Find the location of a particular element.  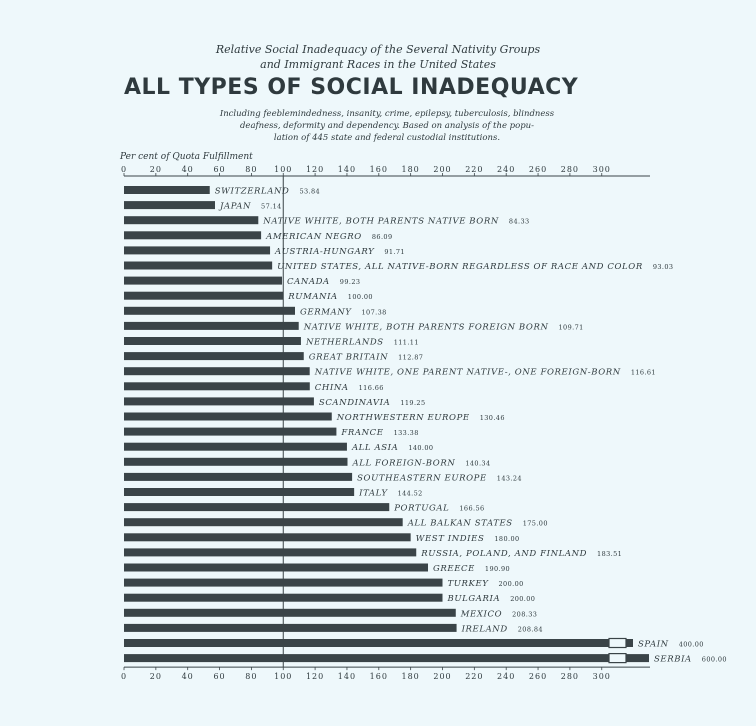

value-label: 99.23 is located at coordinates (350, 282).